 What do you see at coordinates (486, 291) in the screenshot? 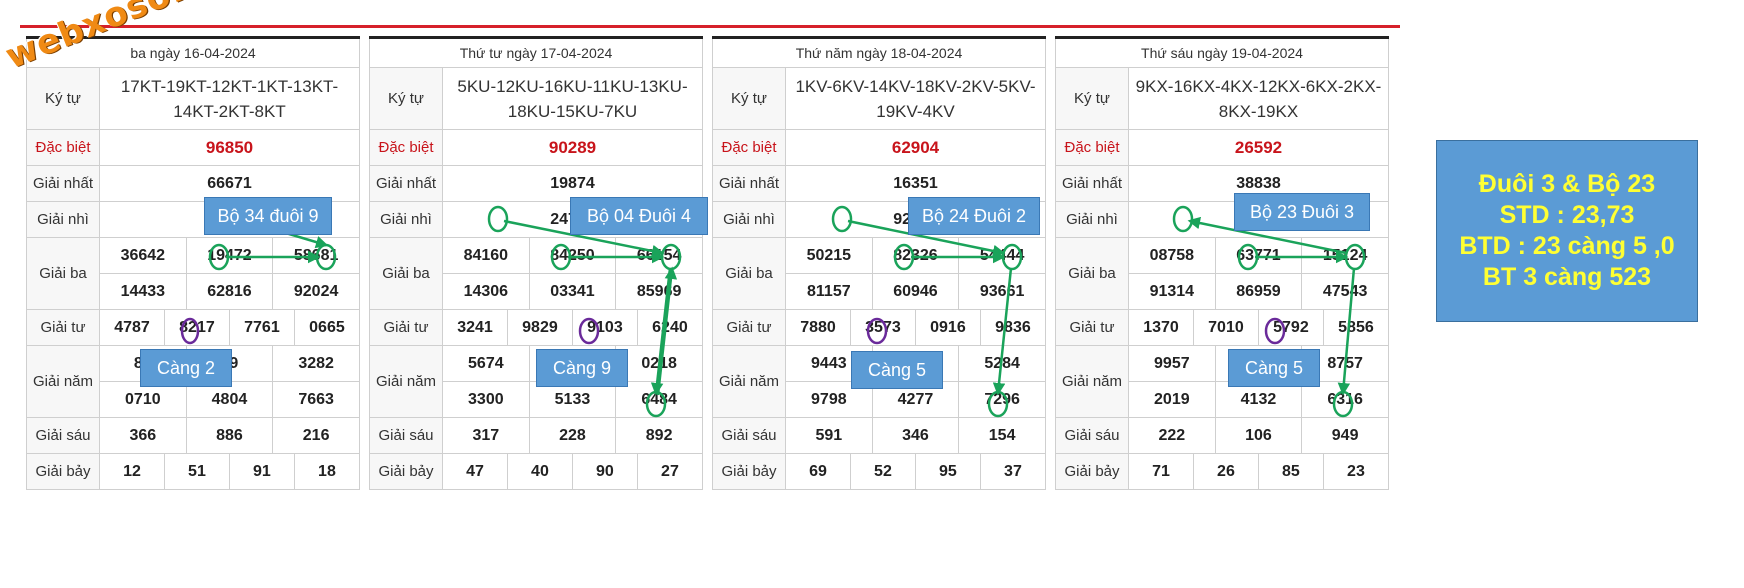
I see `third-prize-value: 14306` at bounding box center [486, 291].